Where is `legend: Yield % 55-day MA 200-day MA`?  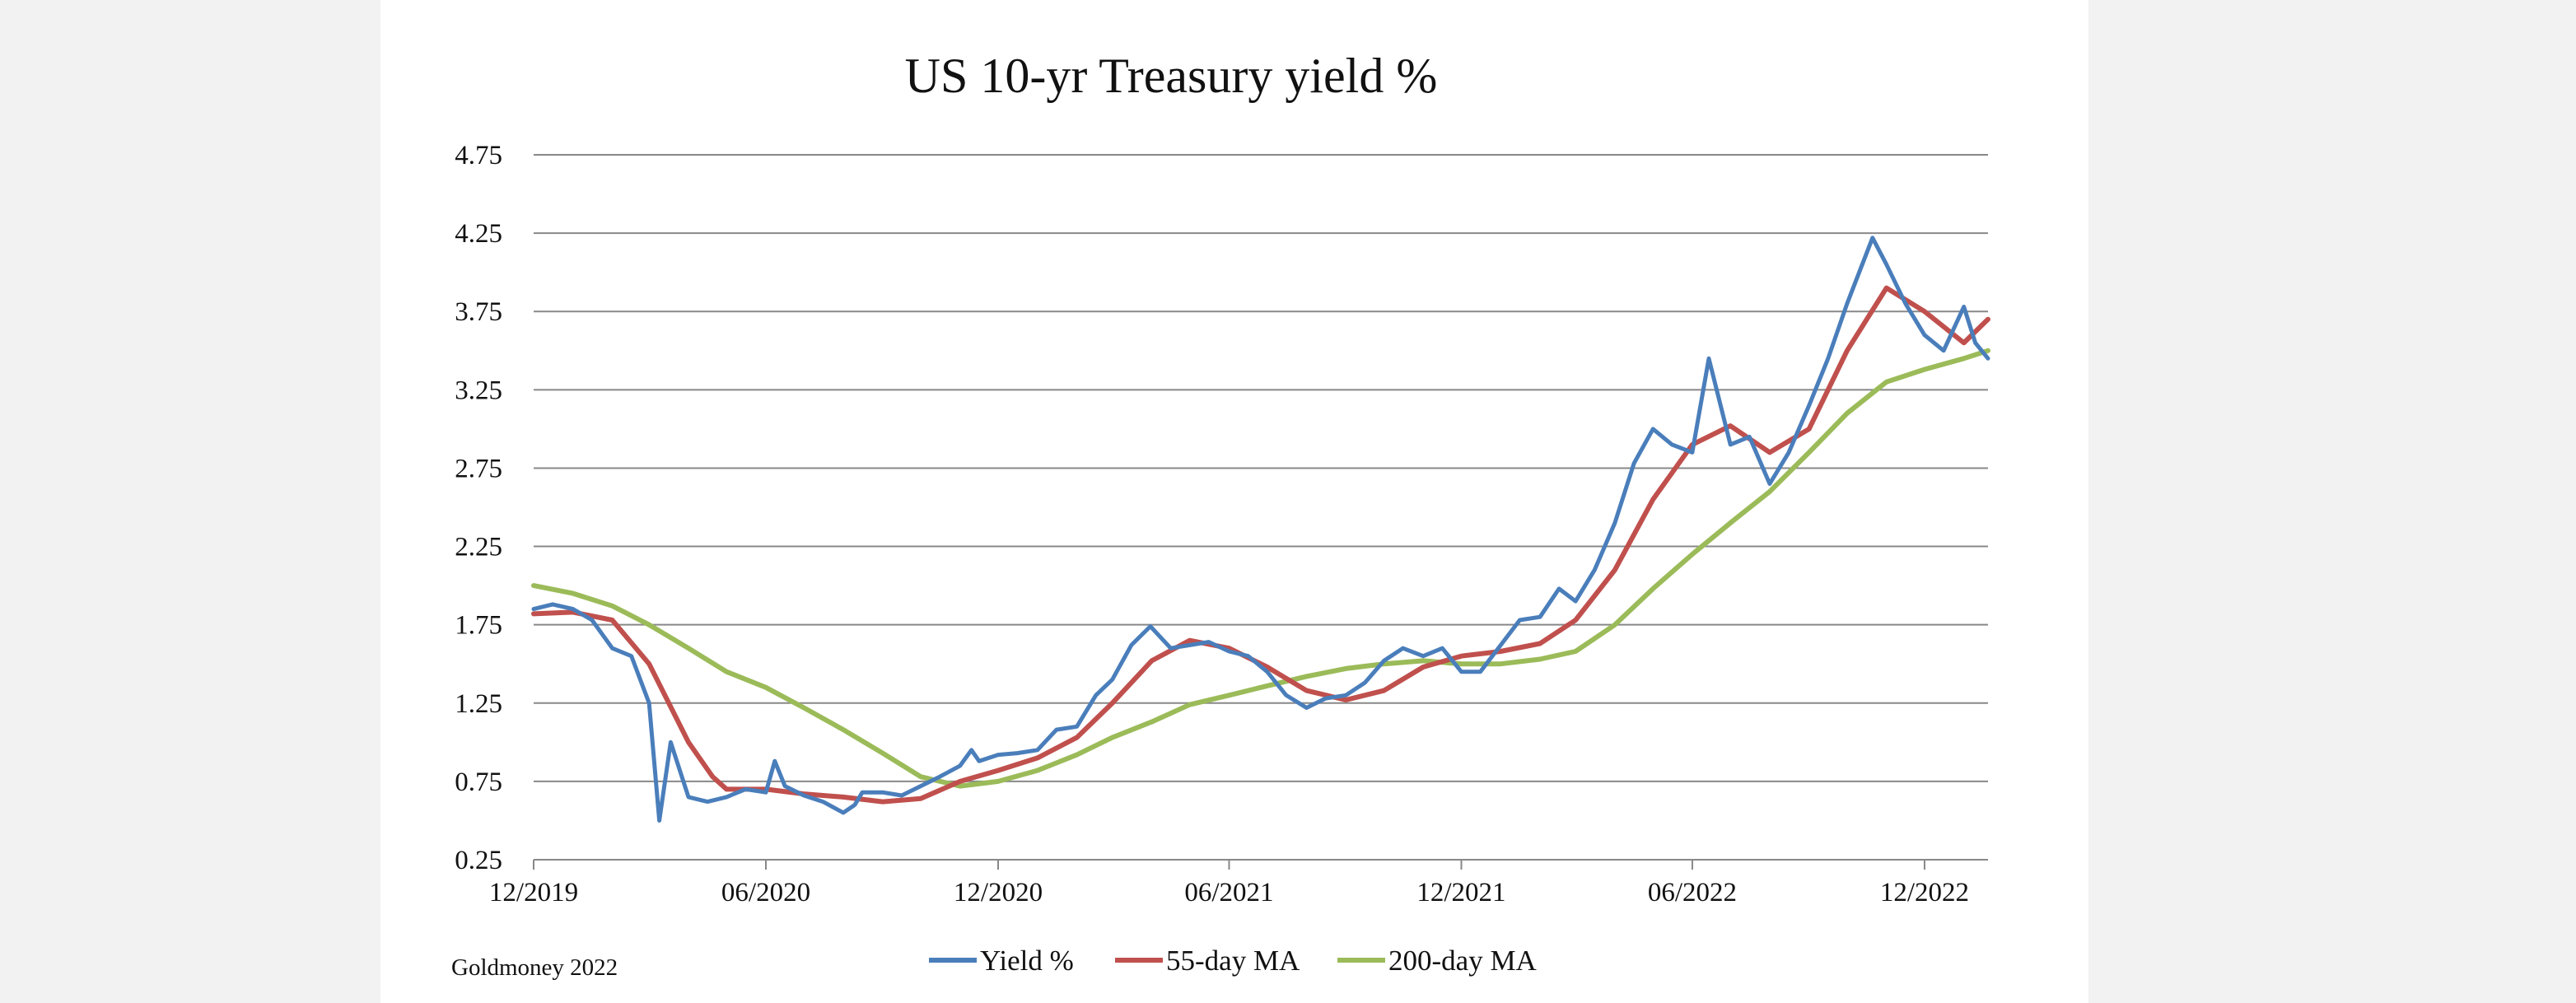
legend: Yield % 55-day MA 200-day MA is located at coordinates (1233, 961).